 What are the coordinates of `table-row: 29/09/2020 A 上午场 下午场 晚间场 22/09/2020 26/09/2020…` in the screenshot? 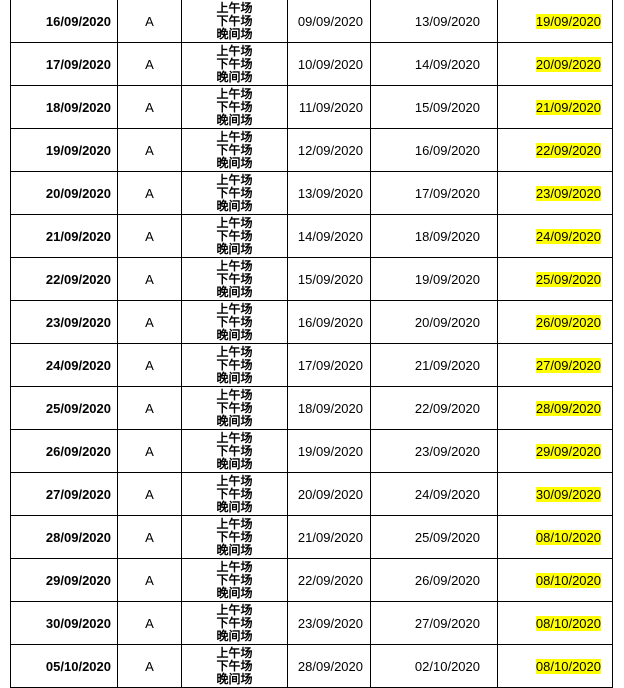 It's located at (311, 580).